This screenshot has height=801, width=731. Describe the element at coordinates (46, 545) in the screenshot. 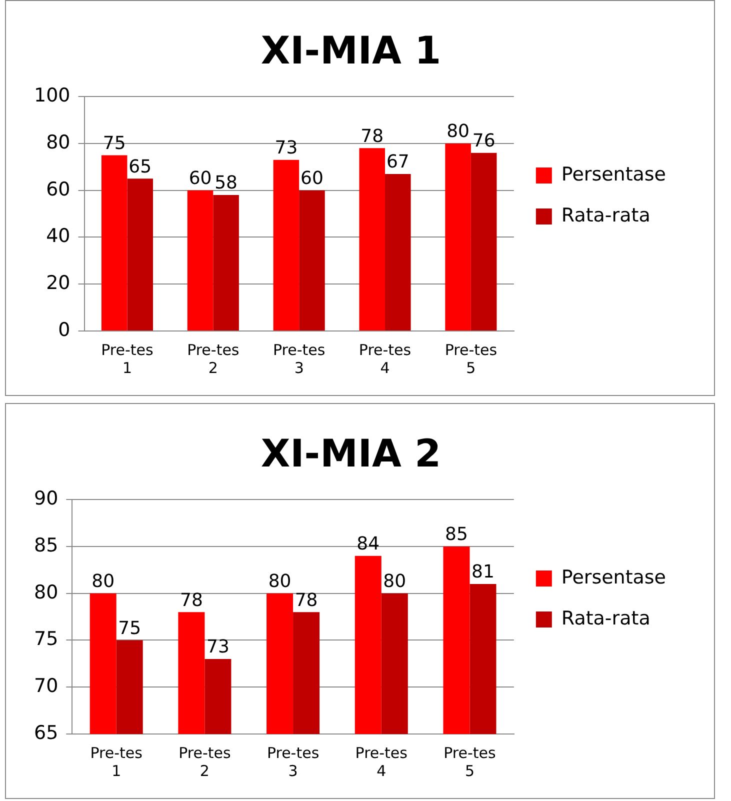

I see `y-tick-label: 85` at that location.